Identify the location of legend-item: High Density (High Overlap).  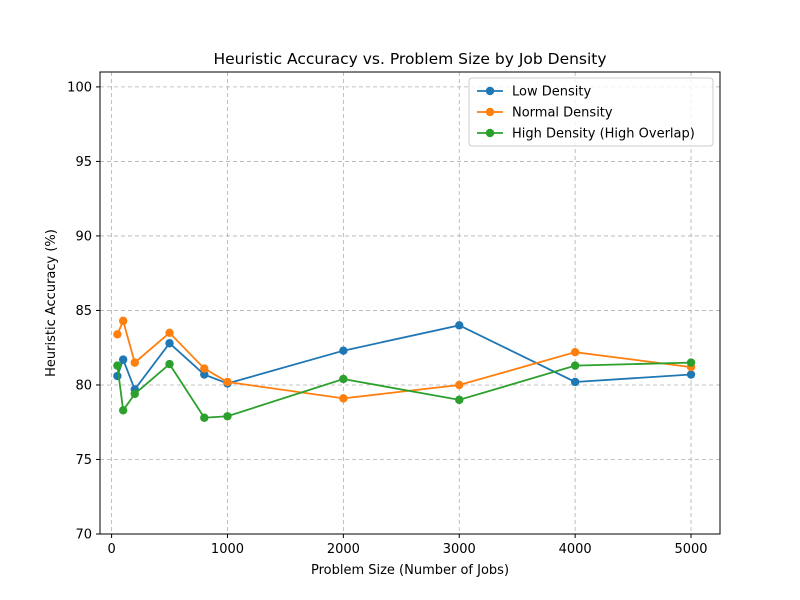
(586, 134).